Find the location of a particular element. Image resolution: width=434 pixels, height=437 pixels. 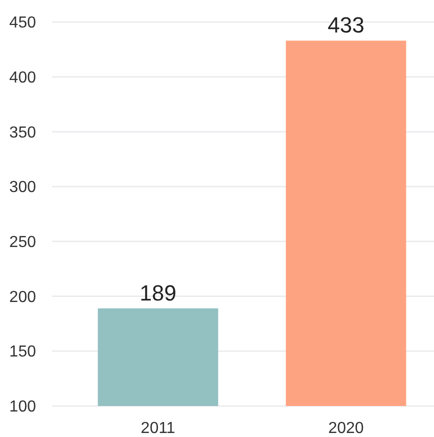

y-tick-label: 300 is located at coordinates (22, 187).